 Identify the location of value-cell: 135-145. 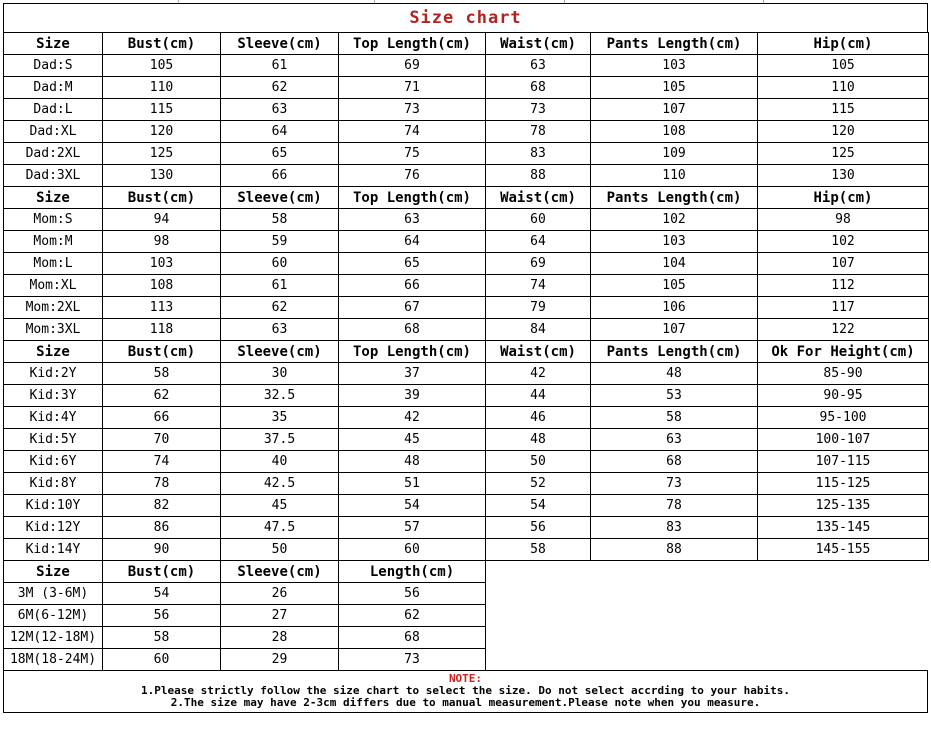
(843, 527).